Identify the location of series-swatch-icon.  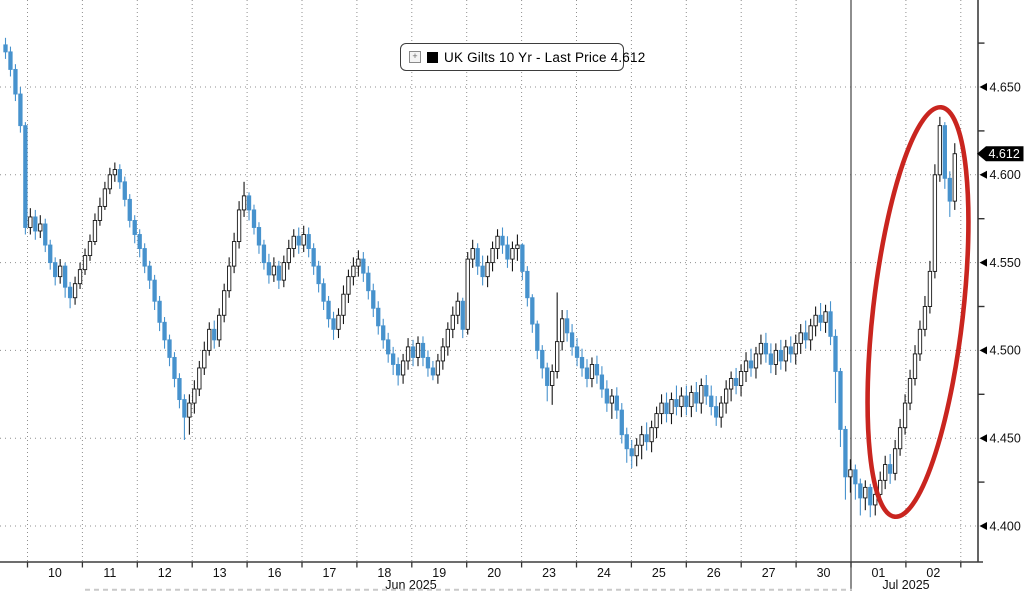
(432, 57).